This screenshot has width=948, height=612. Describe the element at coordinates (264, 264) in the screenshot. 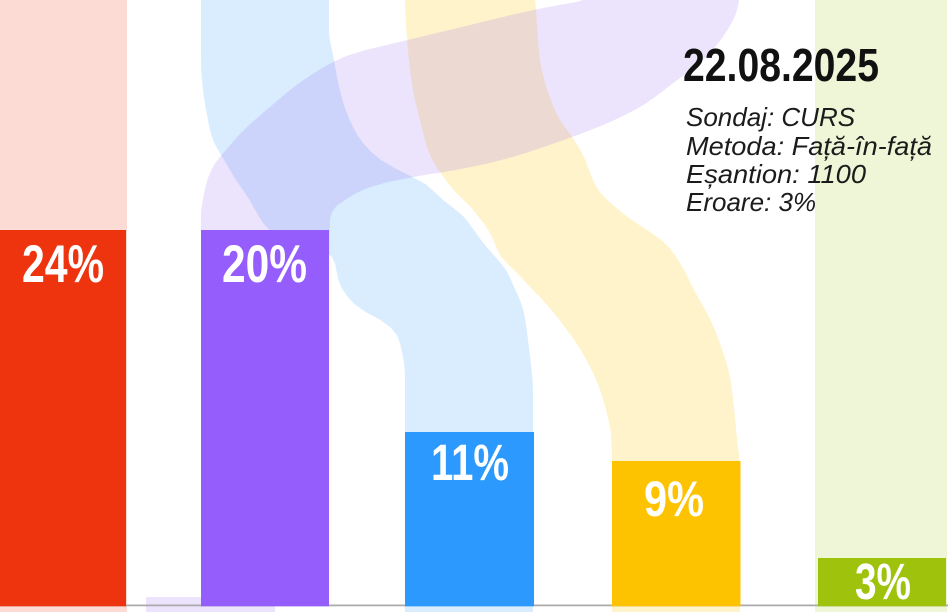

I see `svg-text: 20%` at that location.